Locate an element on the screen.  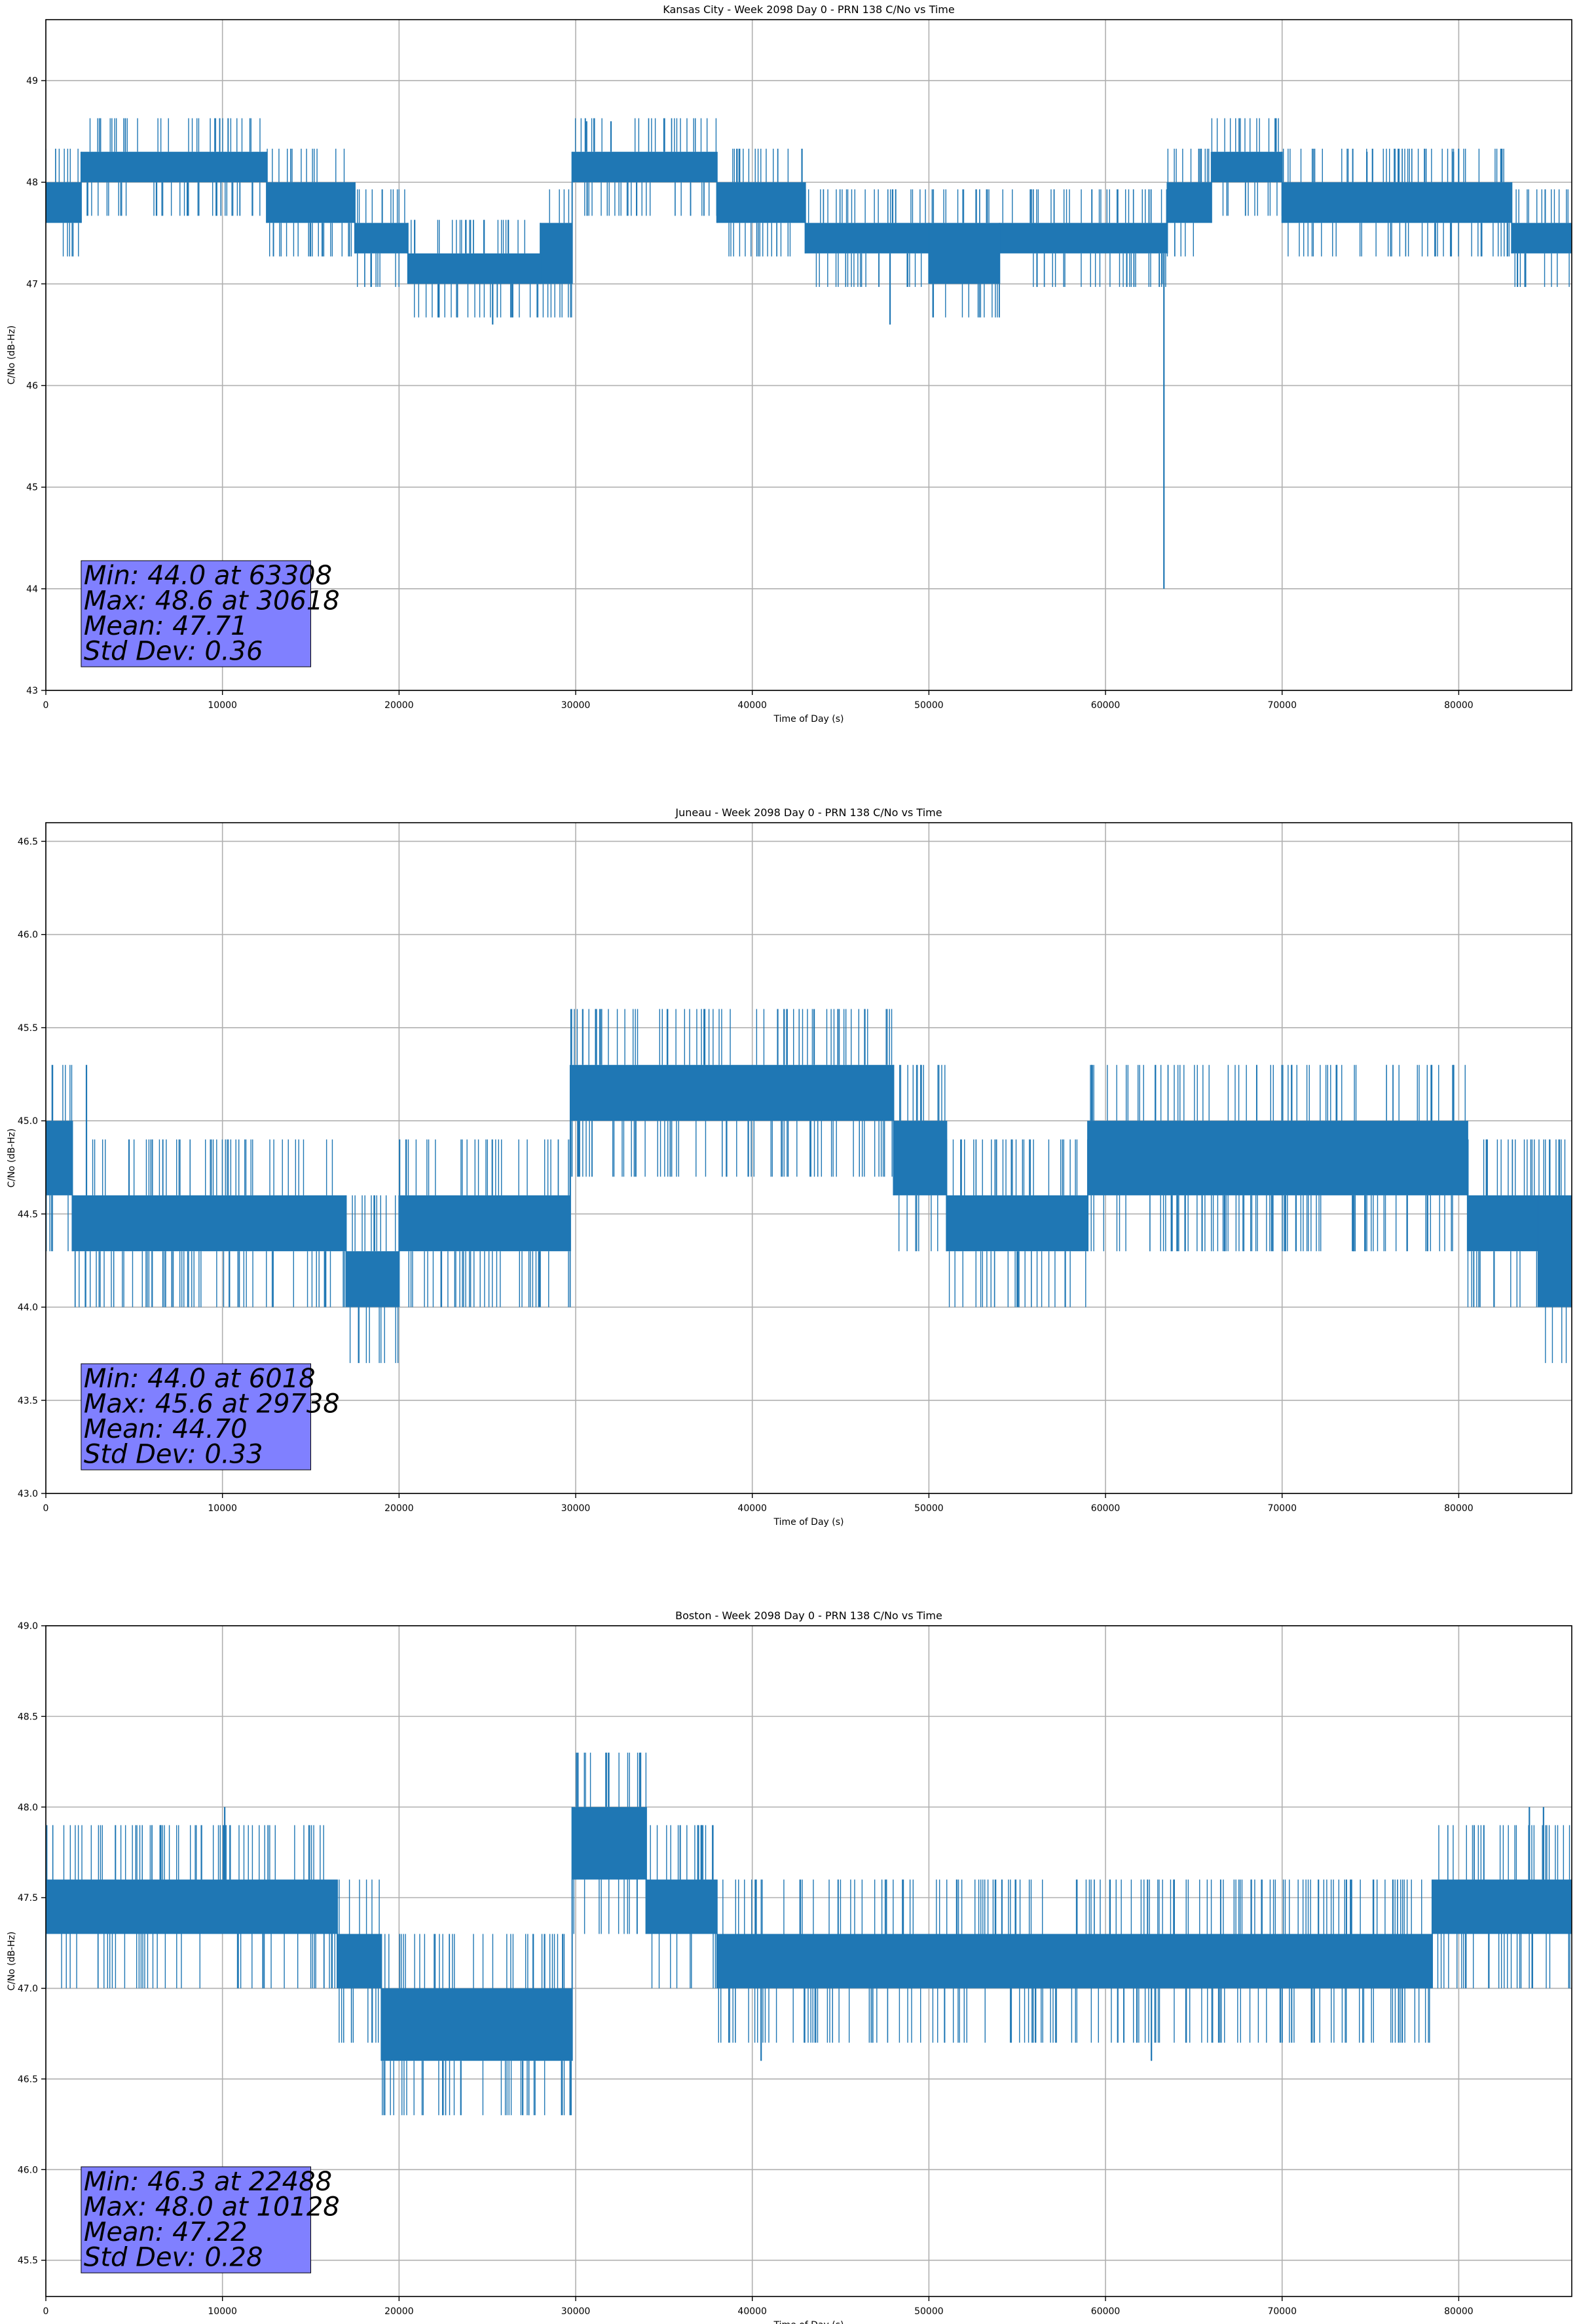
stats-line: Std Dev: 0.33 is located at coordinates (173, 1455).